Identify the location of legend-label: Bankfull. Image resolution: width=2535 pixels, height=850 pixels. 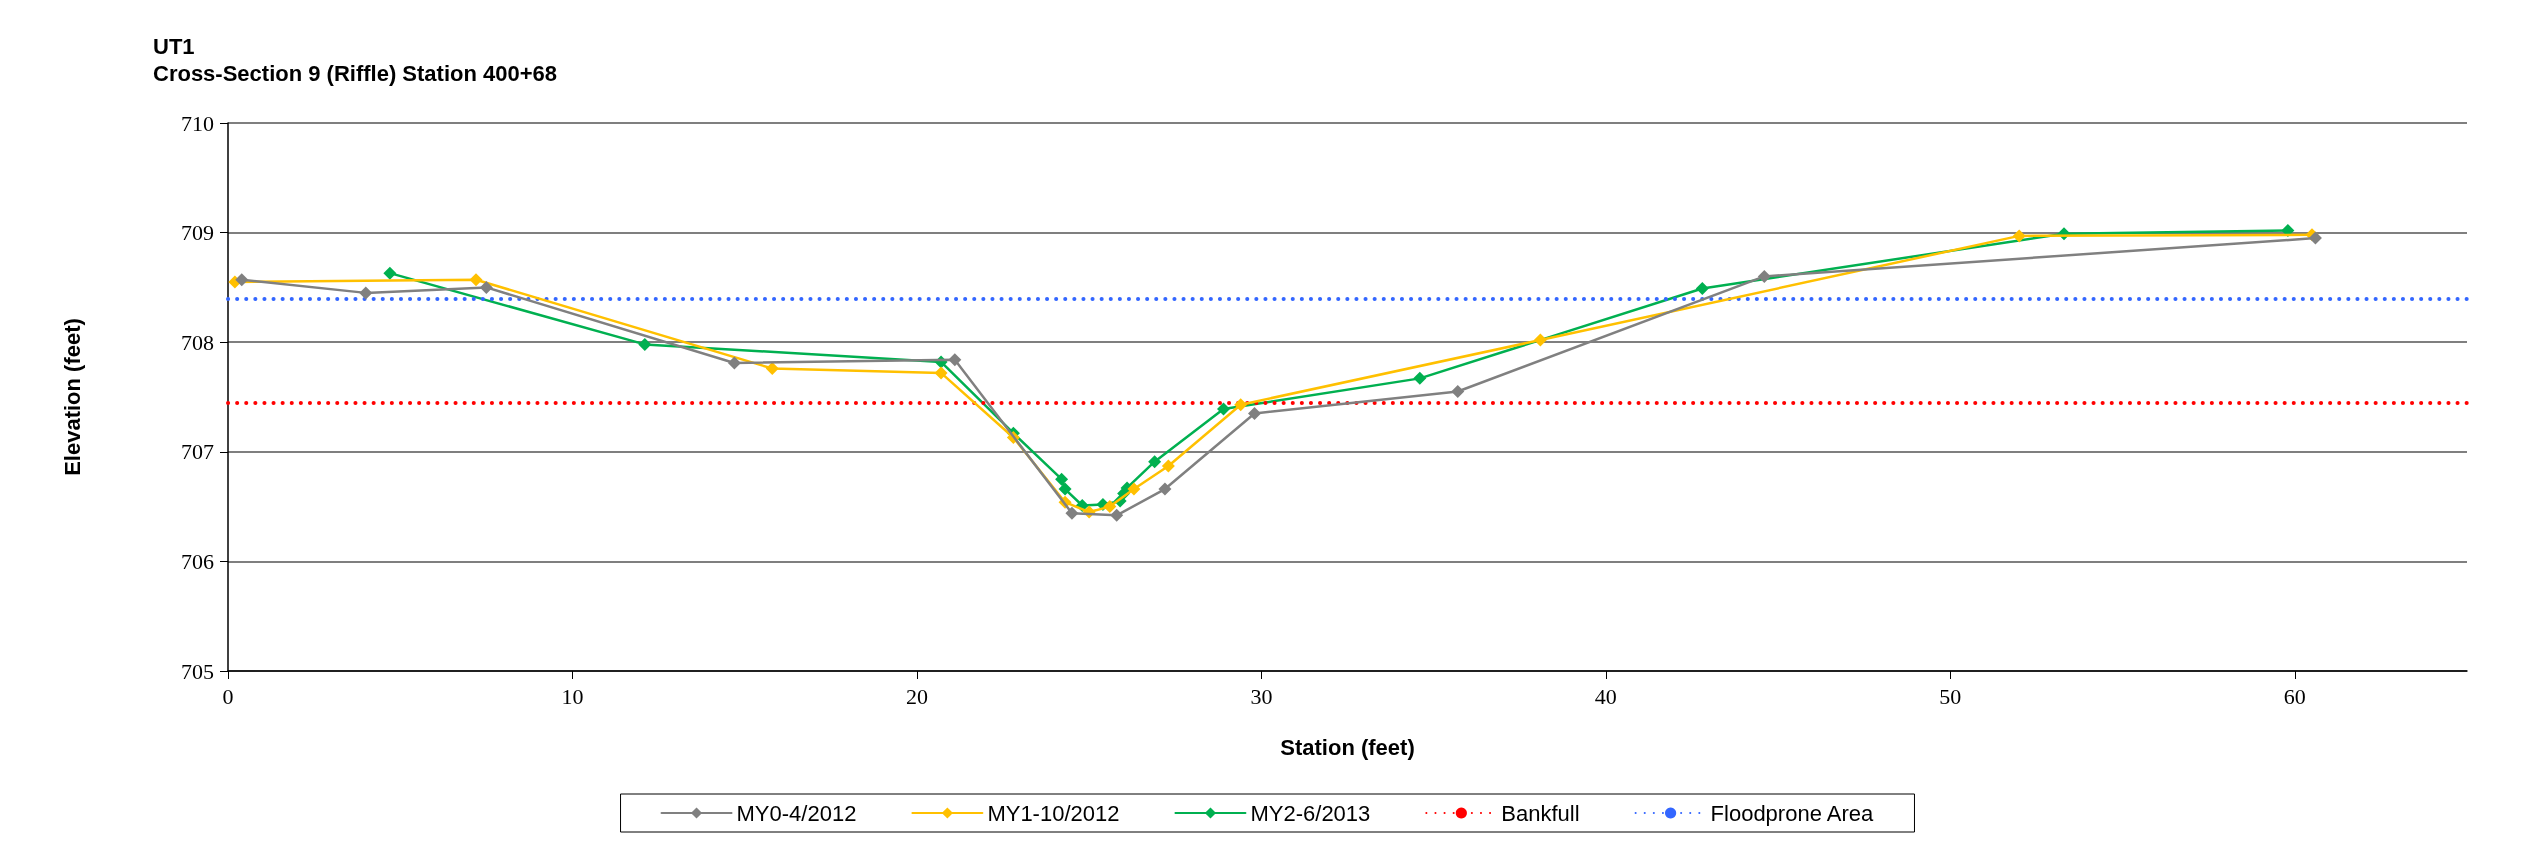
(1540, 813).